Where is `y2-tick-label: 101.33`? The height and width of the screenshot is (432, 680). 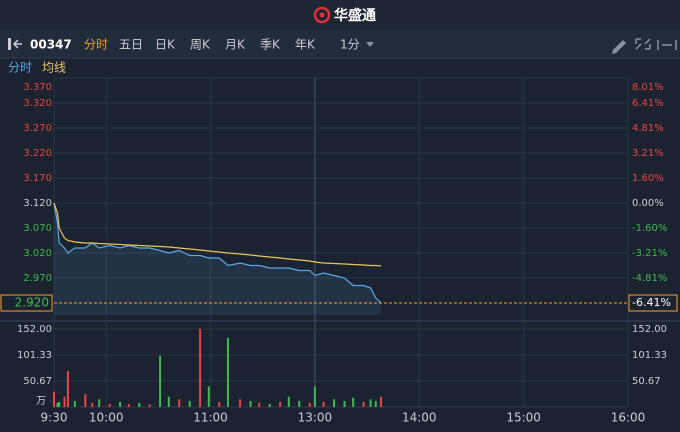
y2-tick-label: 101.33 is located at coordinates (649, 355).